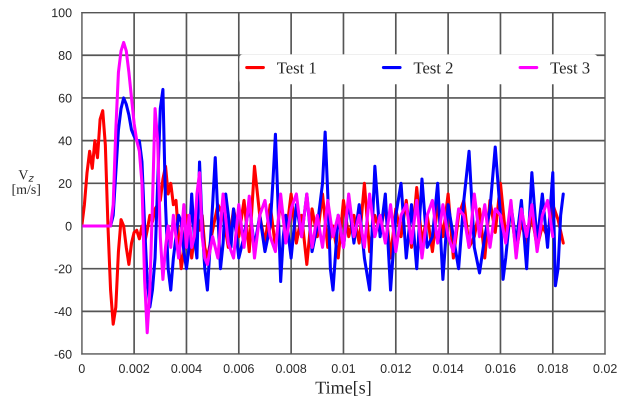  I want to click on legend-label: Test 1, so click(296, 68).